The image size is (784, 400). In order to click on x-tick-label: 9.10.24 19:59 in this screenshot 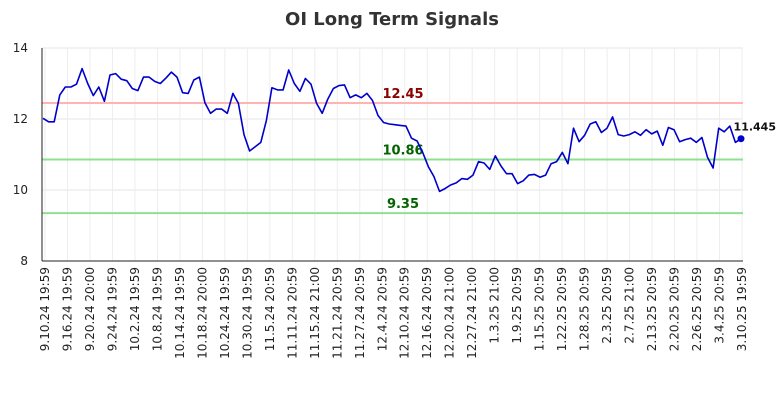, I will do `click(45, 309)`.